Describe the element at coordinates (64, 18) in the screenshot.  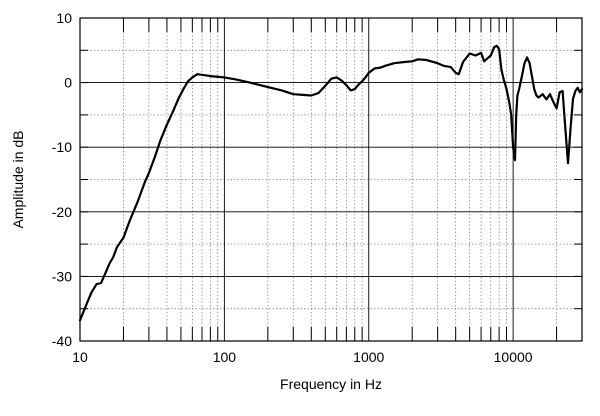
I see `y-tick-label: 10` at that location.